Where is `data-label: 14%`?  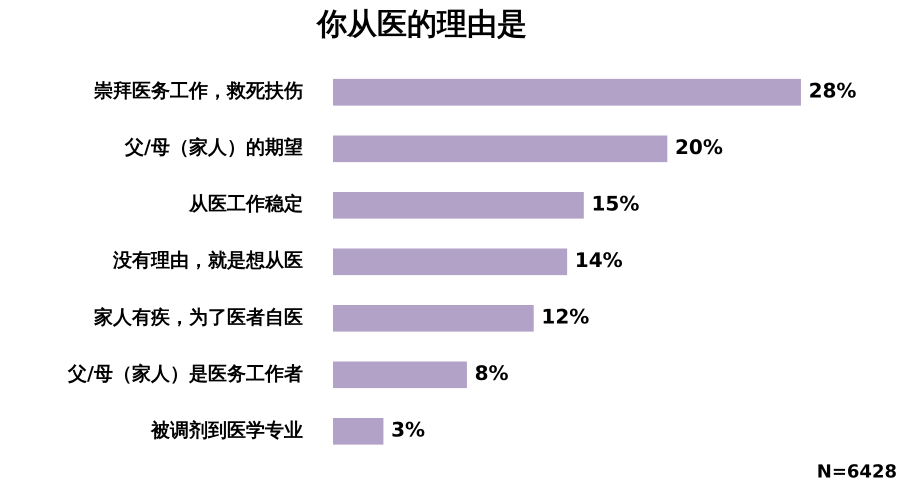
data-label: 14% is located at coordinates (598, 260).